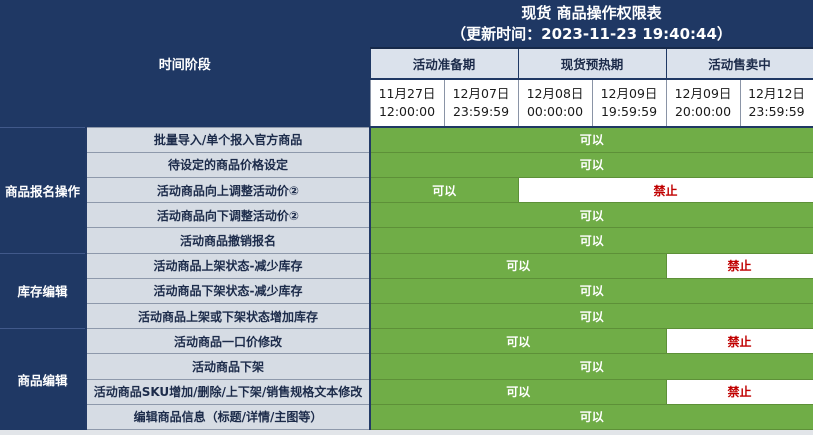 The image size is (813, 435). What do you see at coordinates (406, 432) in the screenshot?
I see `bottom-strip` at bounding box center [406, 432].